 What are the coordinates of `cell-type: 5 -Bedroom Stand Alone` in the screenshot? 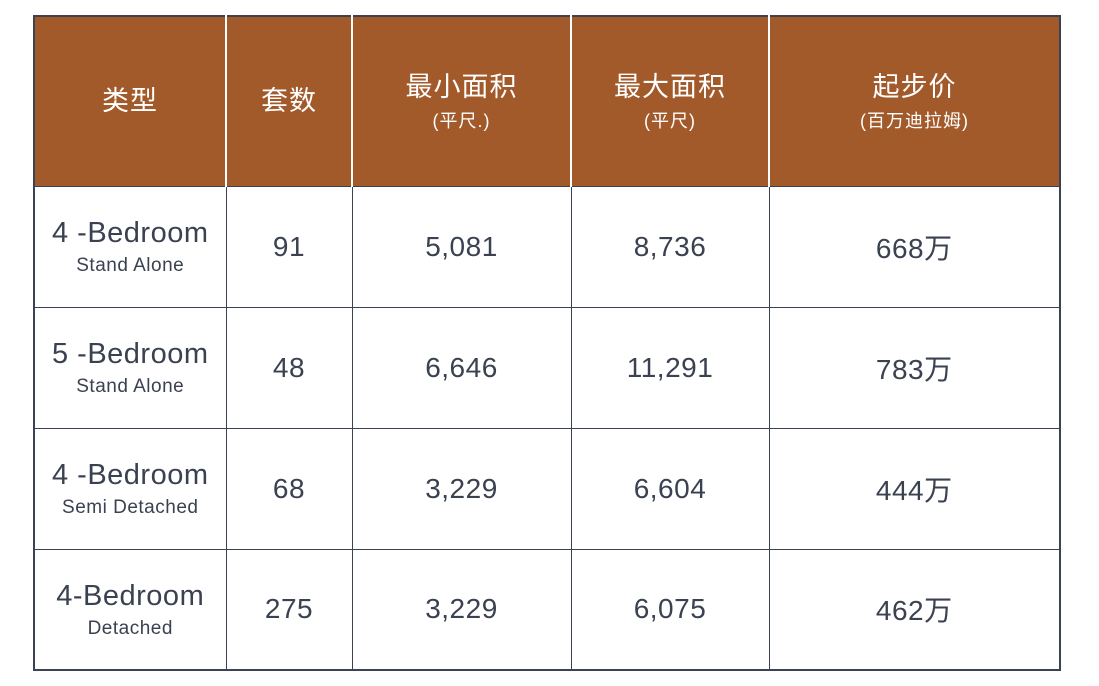 It's located at (130, 367).